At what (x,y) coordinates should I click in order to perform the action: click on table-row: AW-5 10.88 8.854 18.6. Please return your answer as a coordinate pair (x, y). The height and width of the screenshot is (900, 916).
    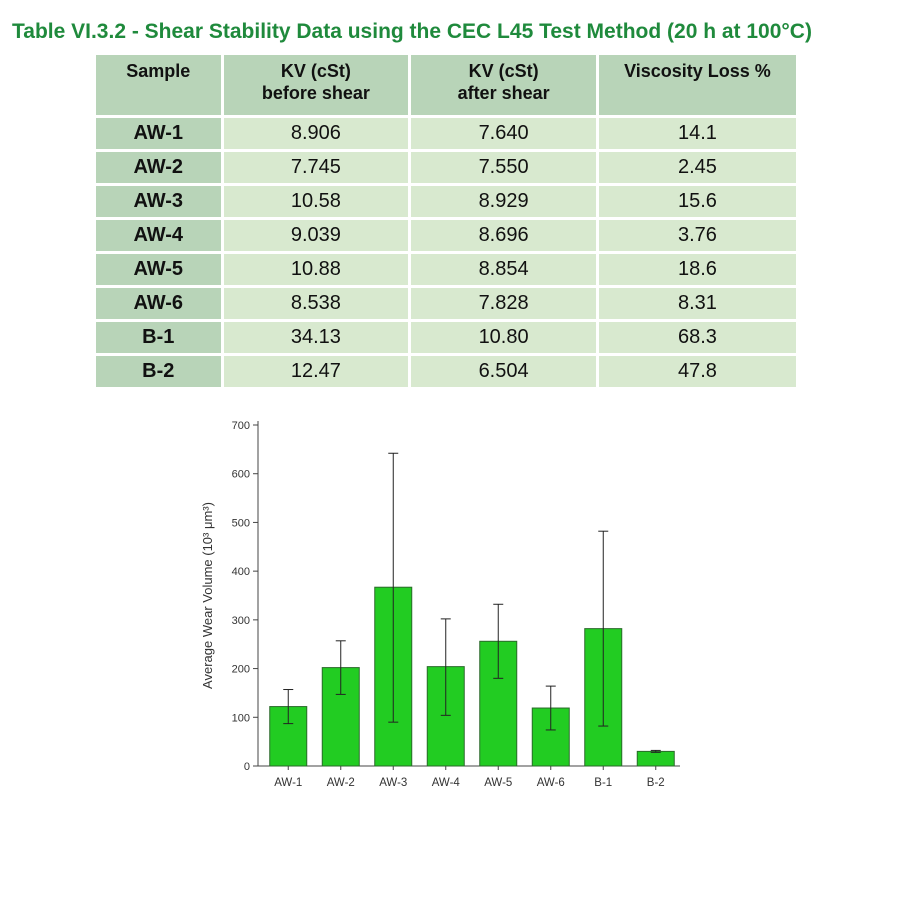
    Looking at the image, I should click on (446, 269).